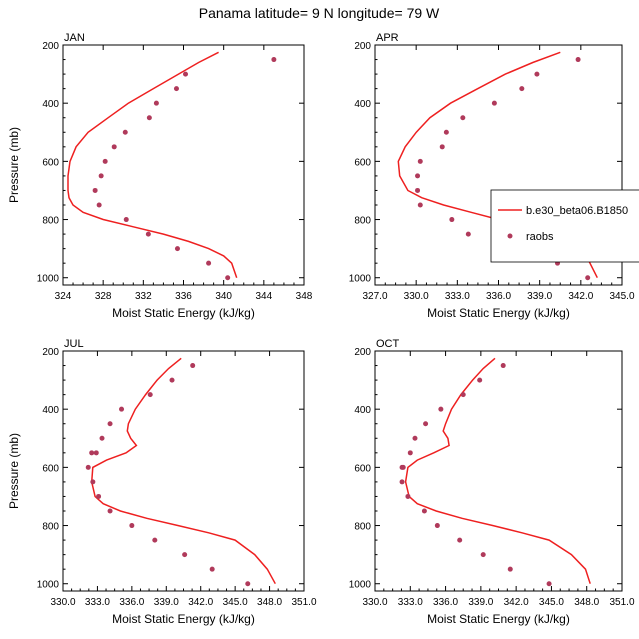 The image size is (639, 639). I want to click on x-tick-label: 351.0, so click(303, 602).